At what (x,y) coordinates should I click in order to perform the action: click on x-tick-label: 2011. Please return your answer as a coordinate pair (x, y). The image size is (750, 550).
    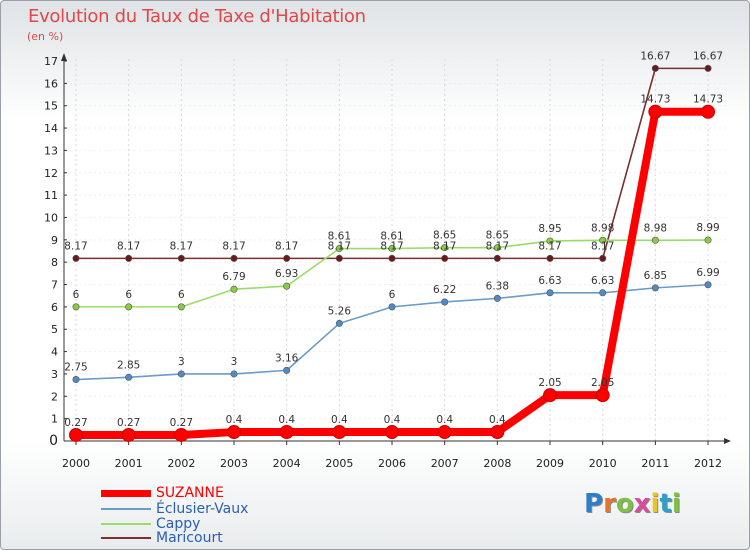
    Looking at the image, I should click on (655, 463).